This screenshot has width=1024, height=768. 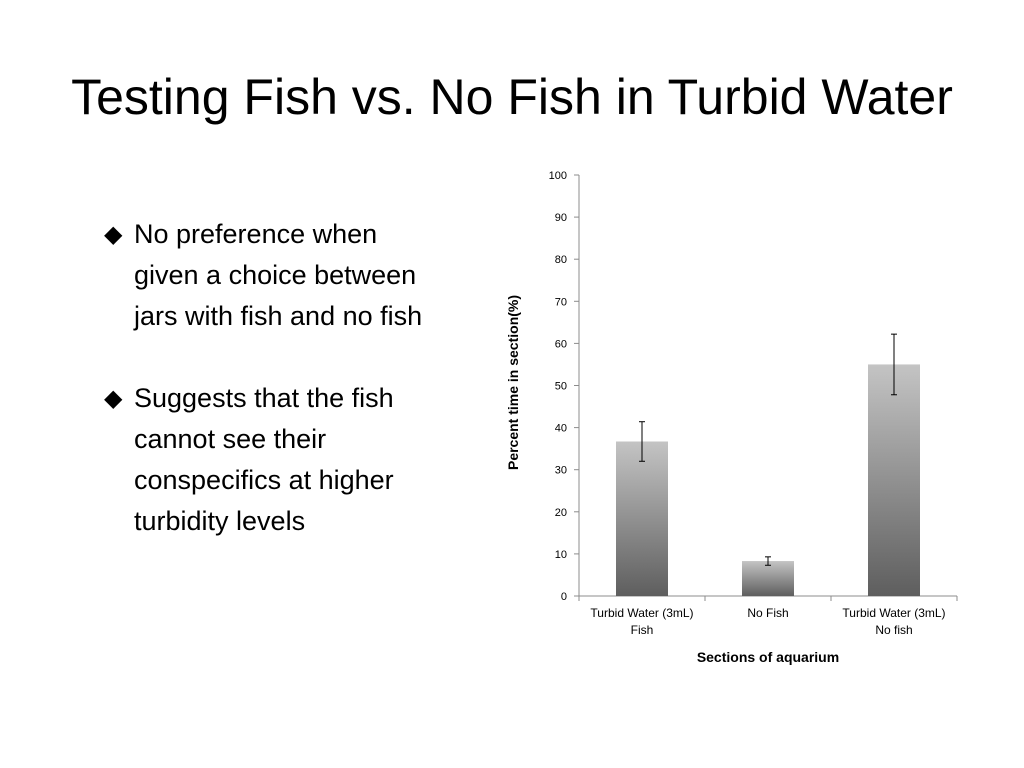 What do you see at coordinates (893, 630) in the screenshot?
I see `x-tick-label: No fish` at bounding box center [893, 630].